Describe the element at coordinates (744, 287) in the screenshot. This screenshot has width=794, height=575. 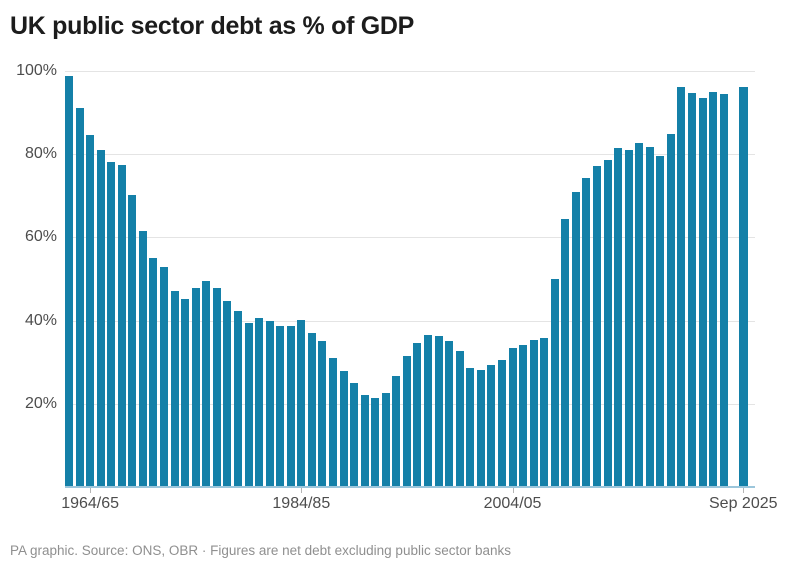
I see `bar-Sep-2025` at that location.